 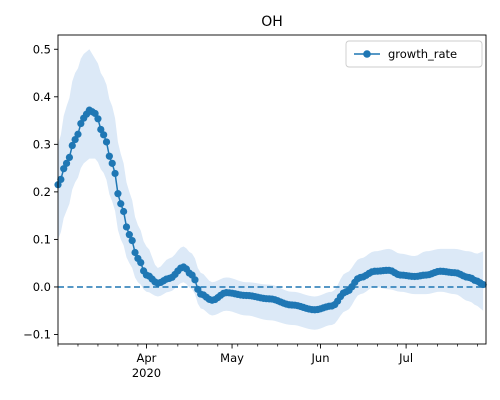 I want to click on y-tick-label: 0.2, so click(x=42, y=192).